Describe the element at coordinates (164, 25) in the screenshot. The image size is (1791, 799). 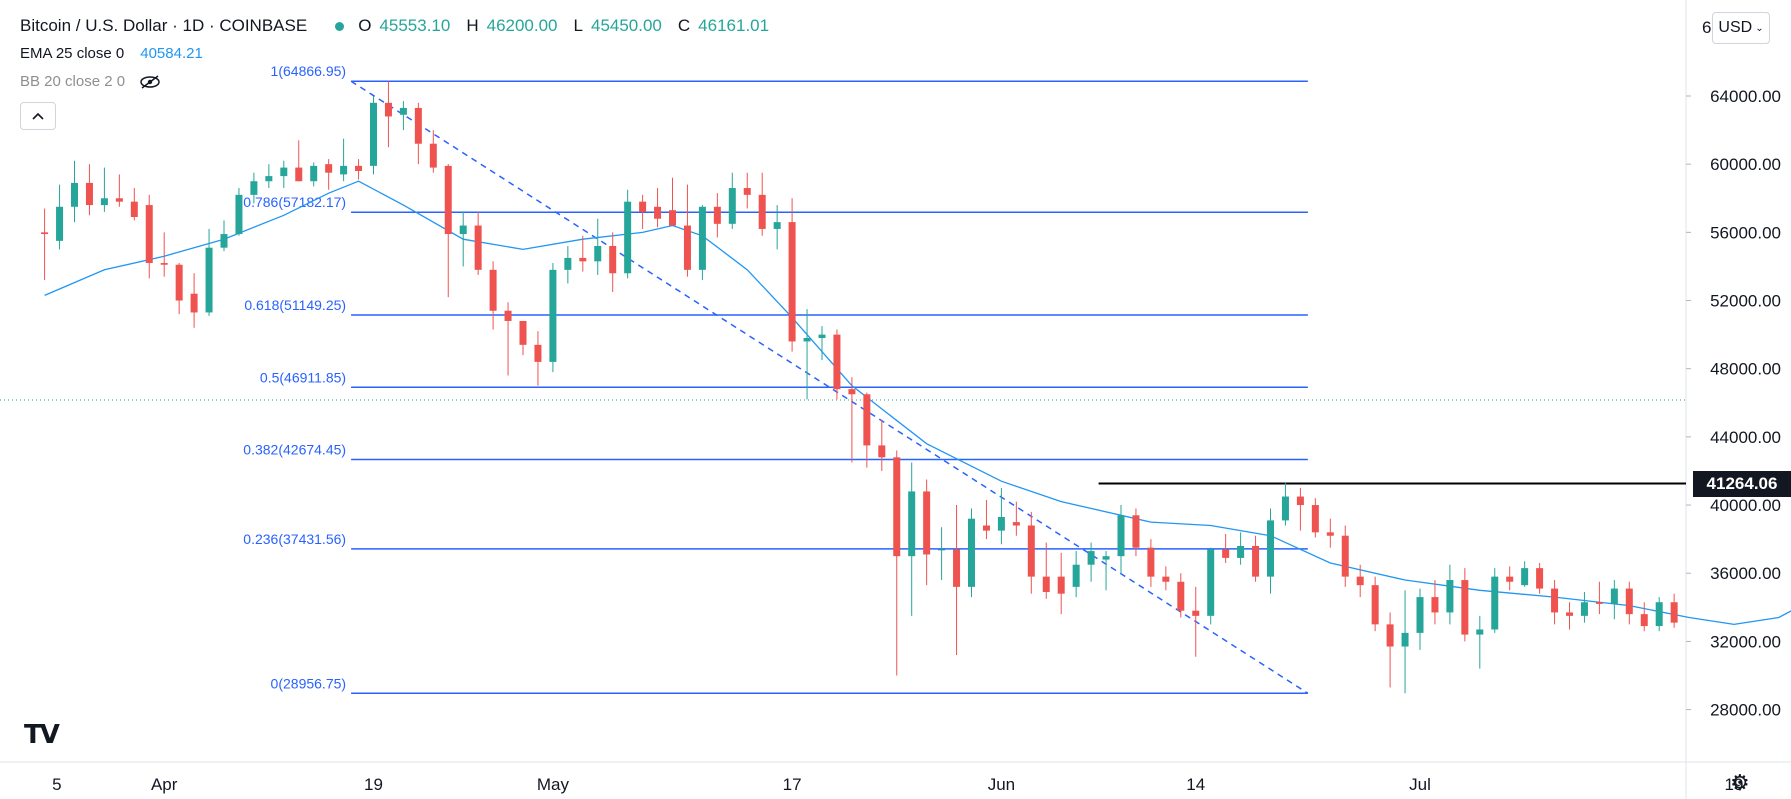
I see `symbol-title: Bitcoin / U.S. Dollar · 1D · COINBASE` at that location.